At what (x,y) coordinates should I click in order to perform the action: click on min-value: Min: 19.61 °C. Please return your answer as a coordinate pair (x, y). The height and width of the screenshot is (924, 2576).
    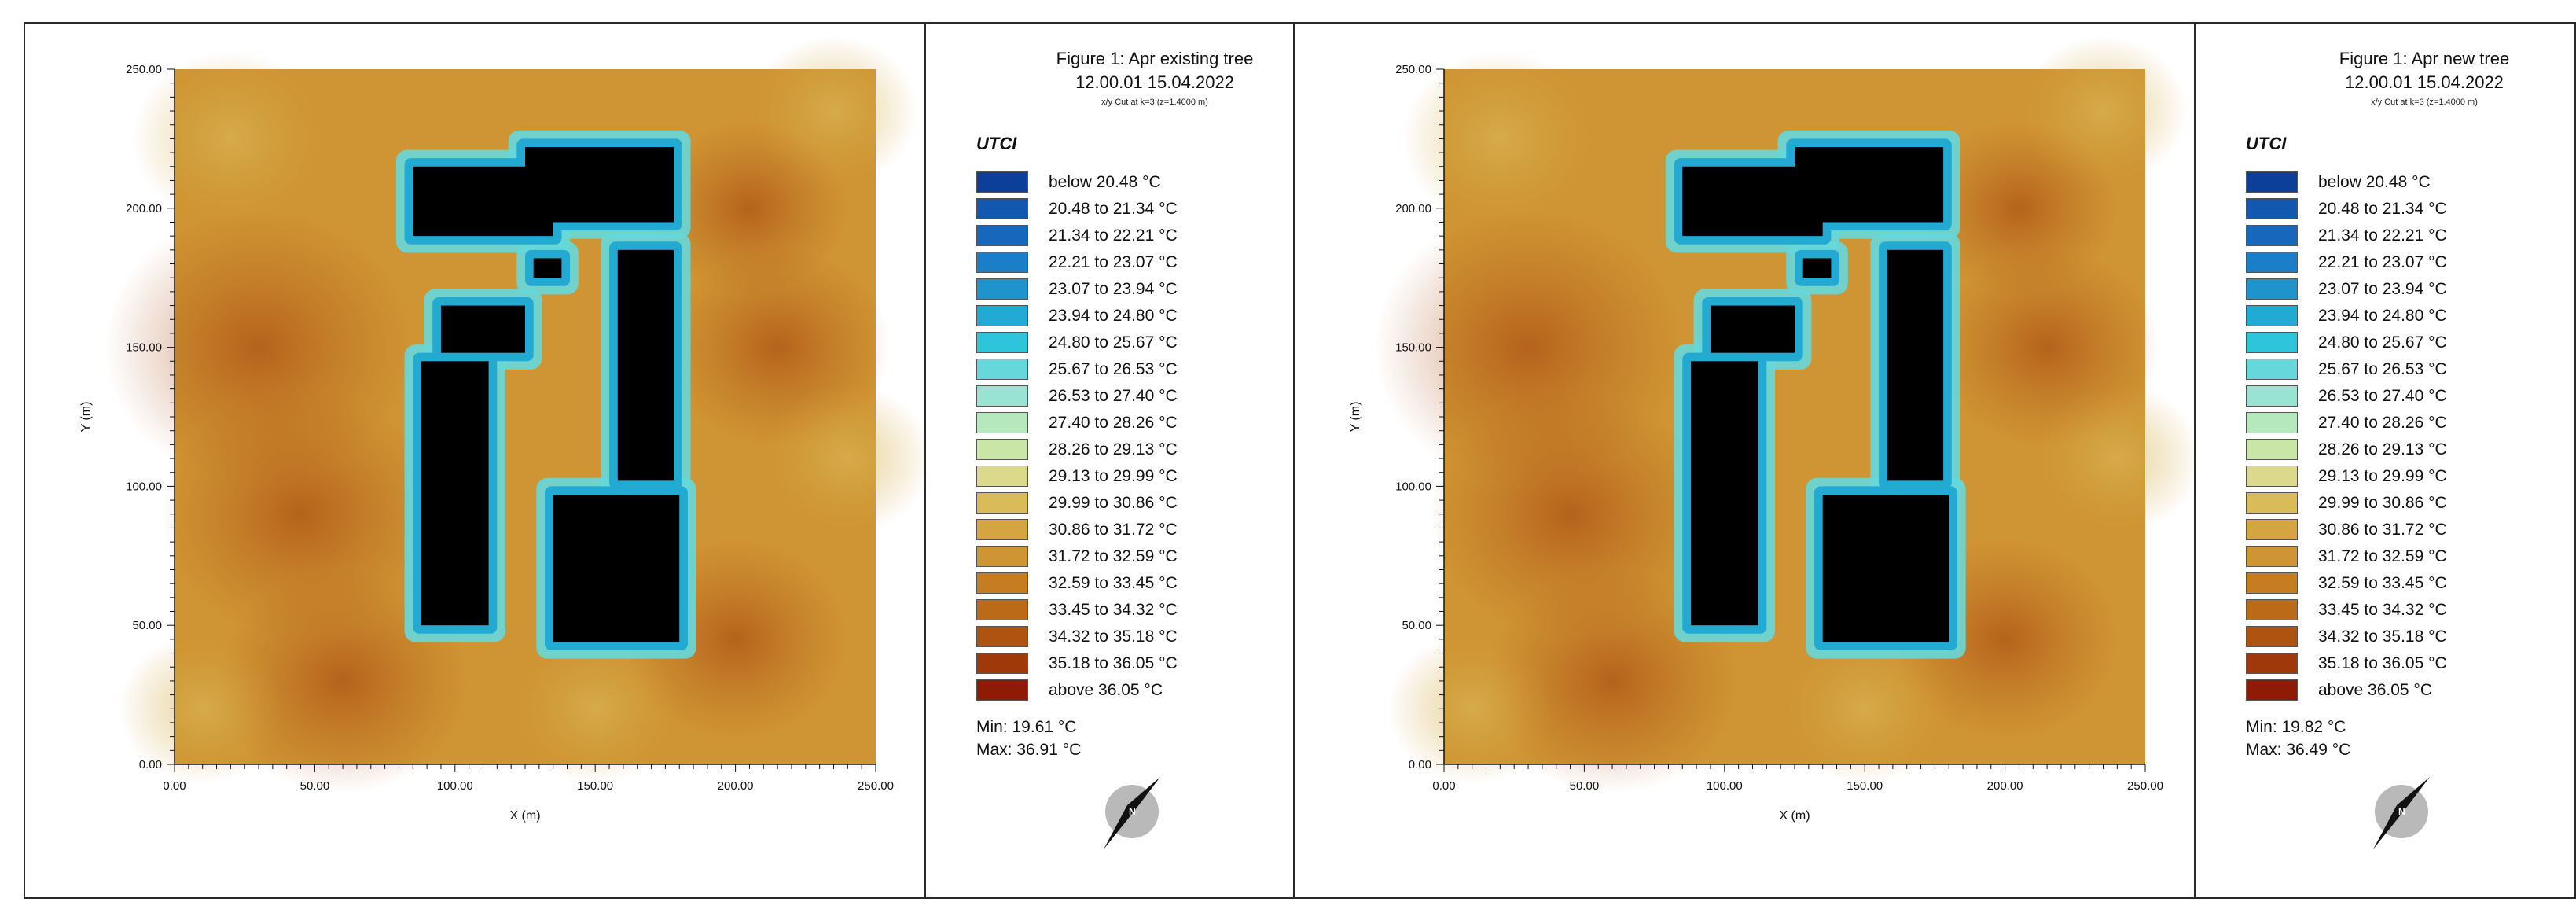
    Looking at the image, I should click on (1026, 727).